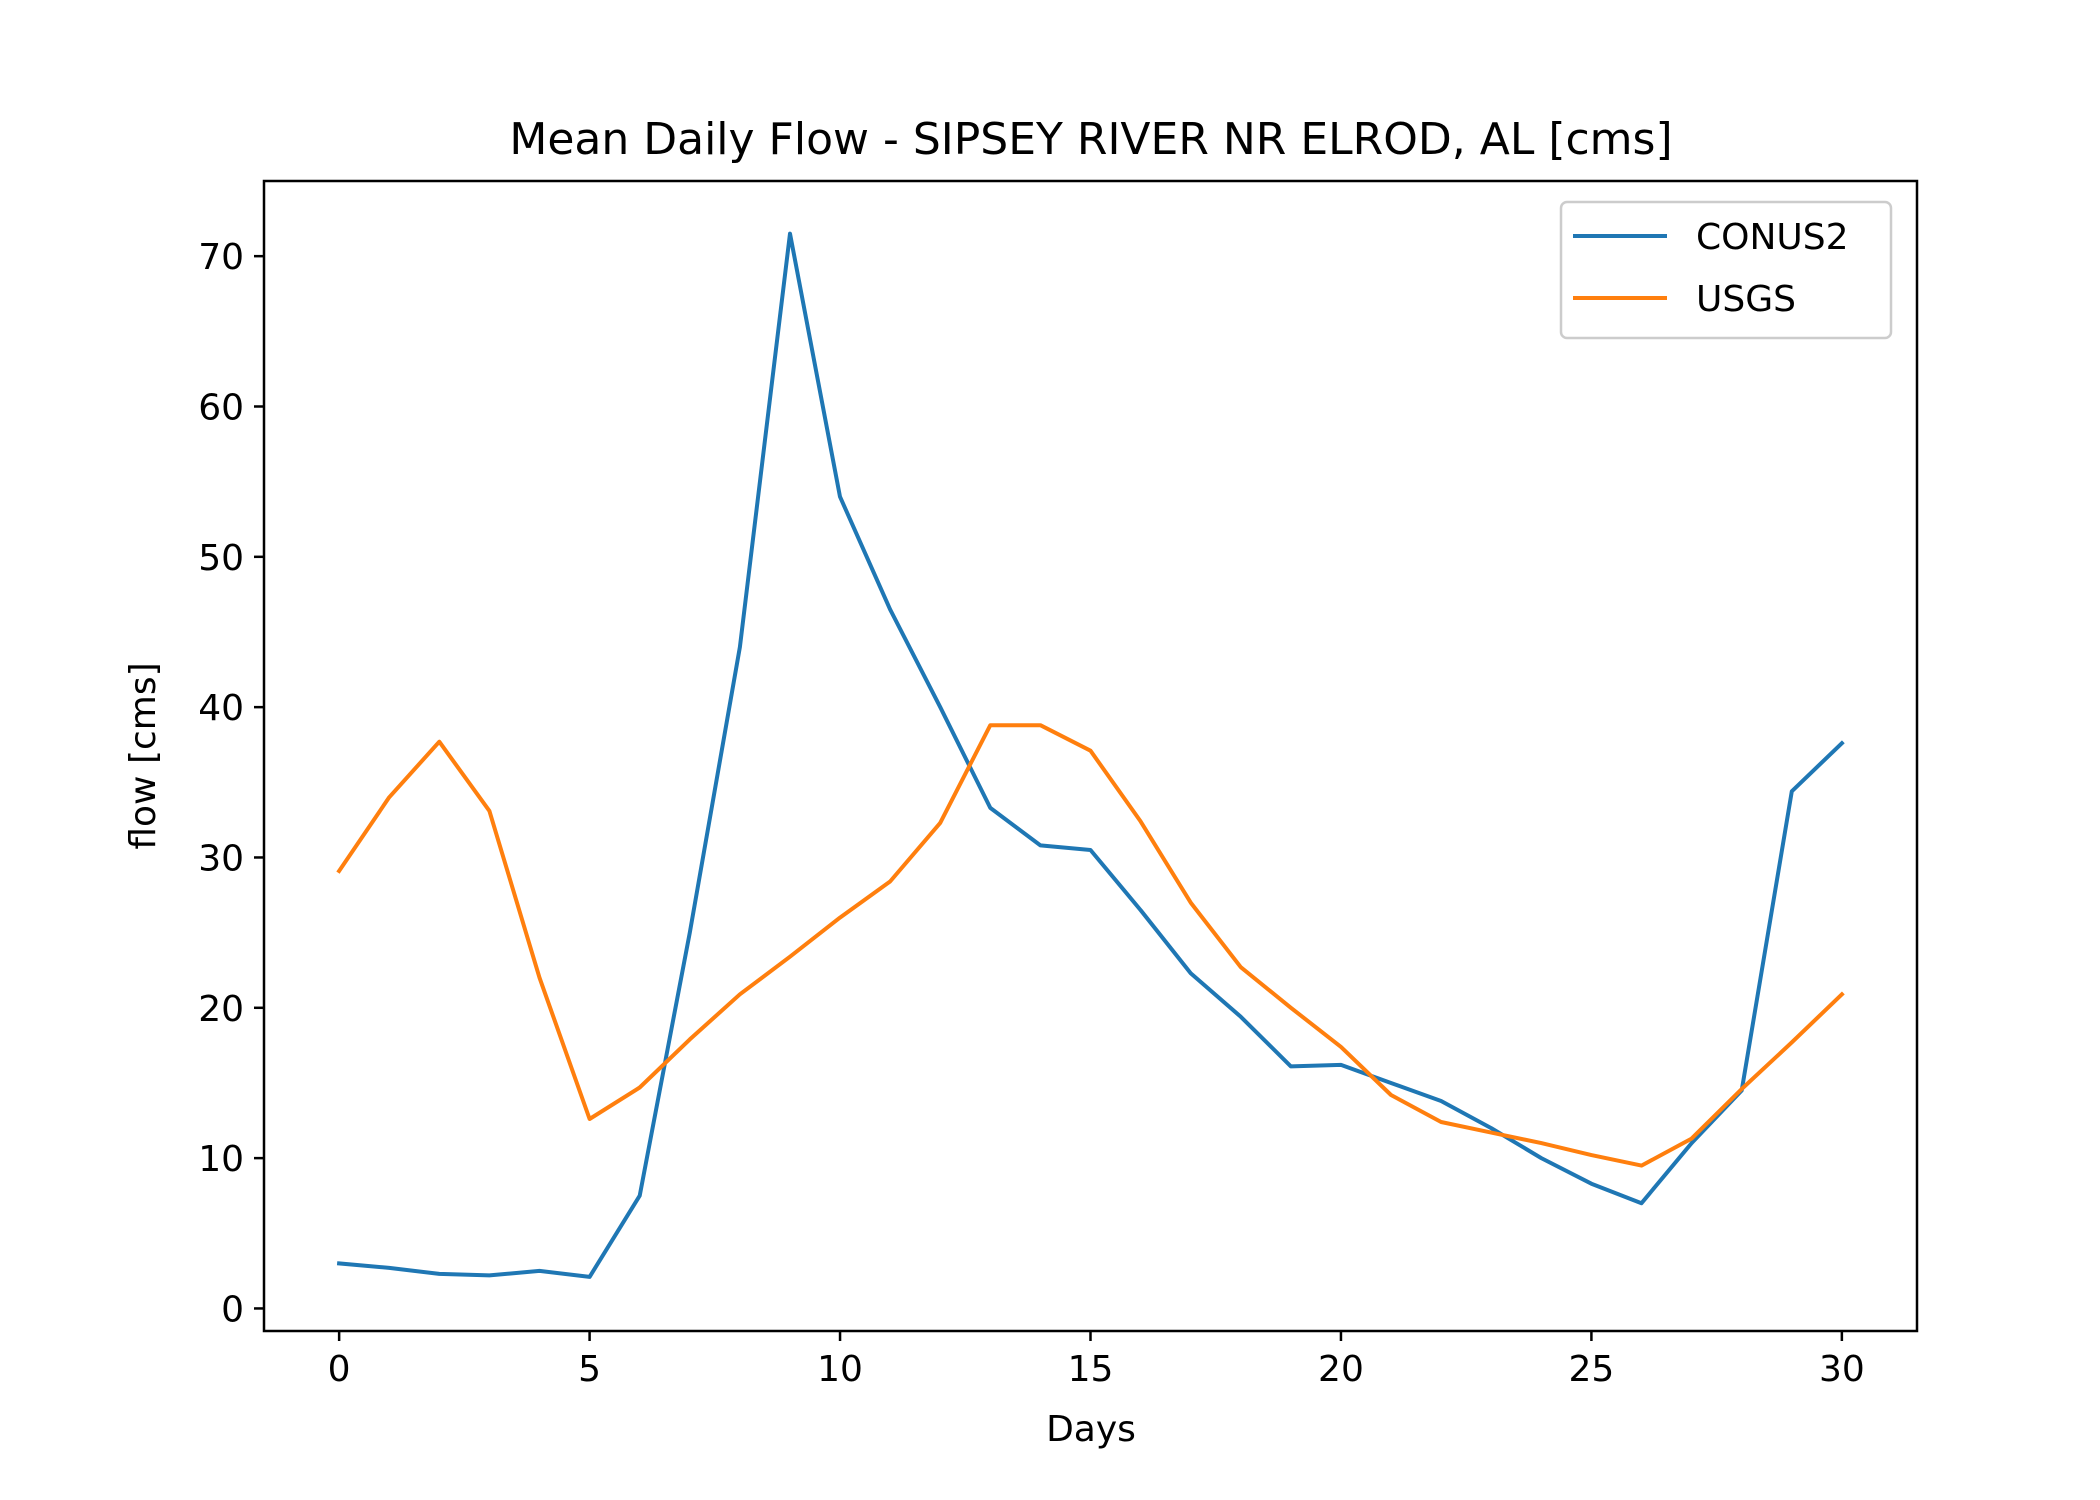  I want to click on x-tick-label: 25, so click(1592, 1369).